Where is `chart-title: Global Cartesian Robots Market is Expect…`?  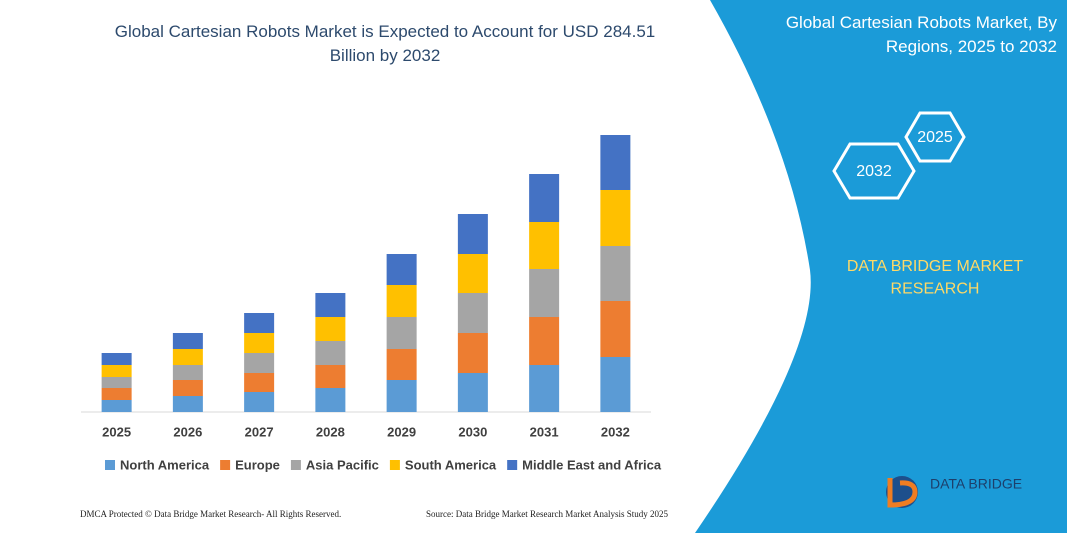 chart-title: Global Cartesian Robots Market is Expect… is located at coordinates (385, 43).